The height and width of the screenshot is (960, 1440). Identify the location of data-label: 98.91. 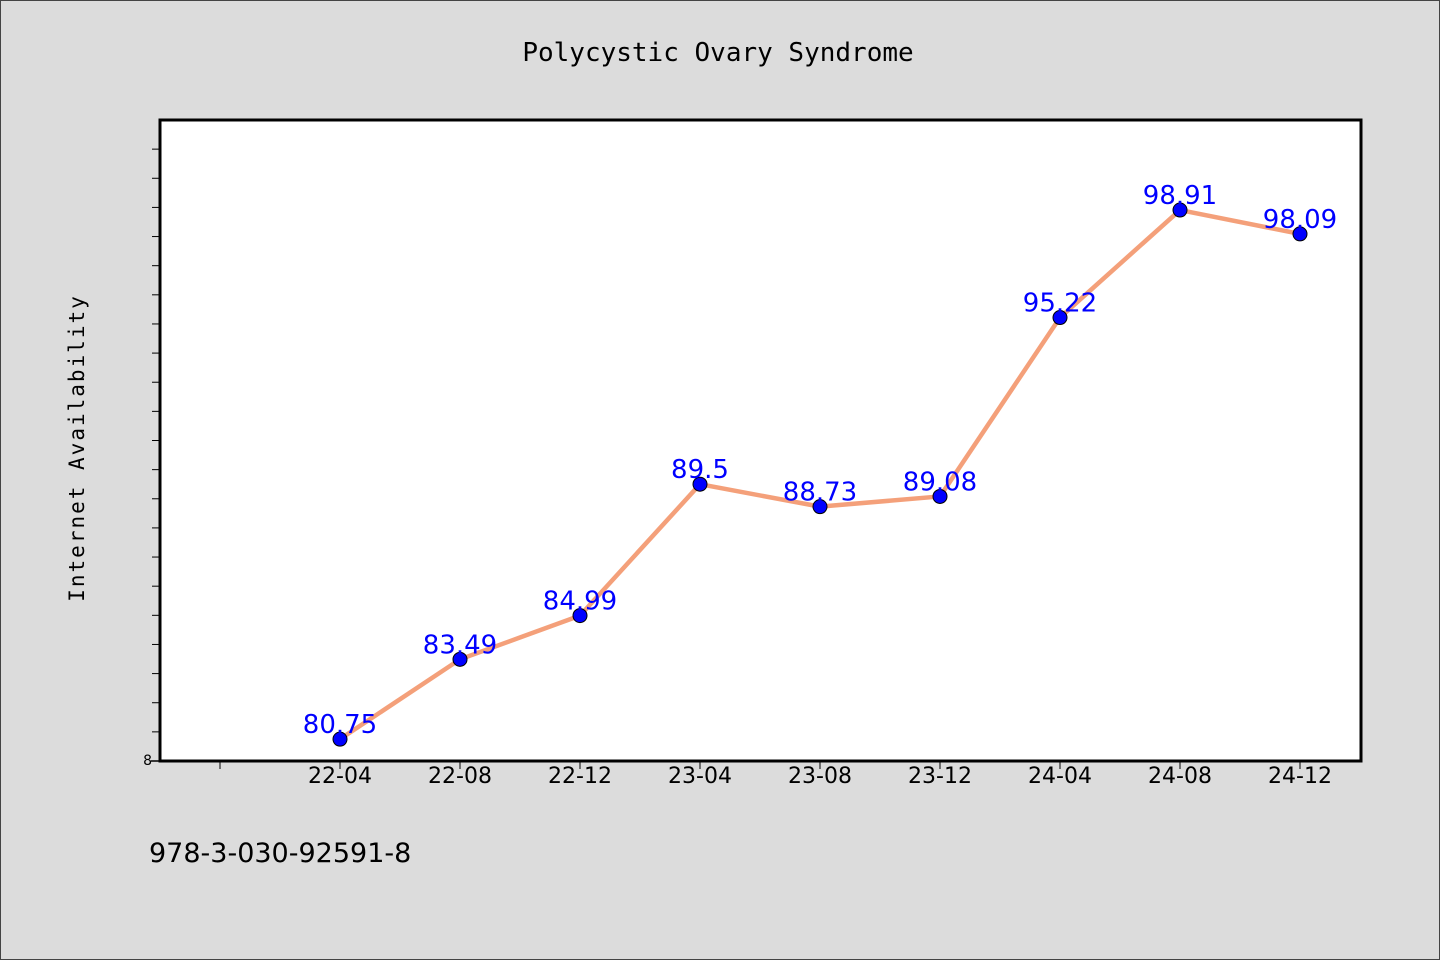
(1180, 196).